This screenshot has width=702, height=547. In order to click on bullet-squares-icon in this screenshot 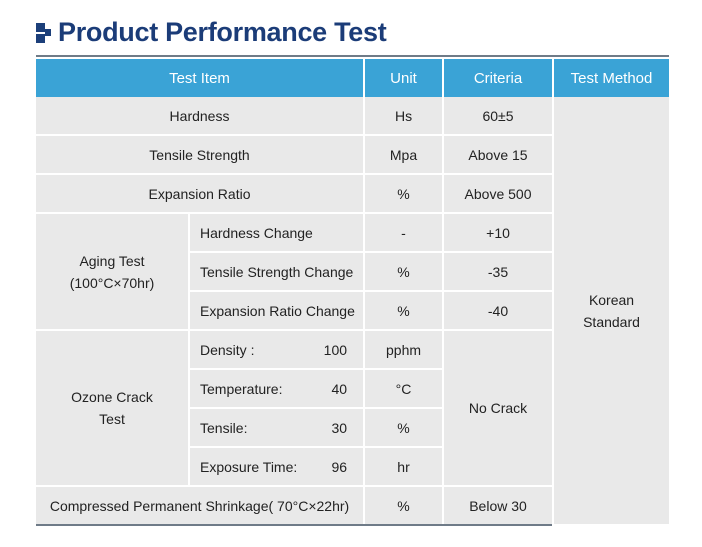, I will do `click(44, 32)`.